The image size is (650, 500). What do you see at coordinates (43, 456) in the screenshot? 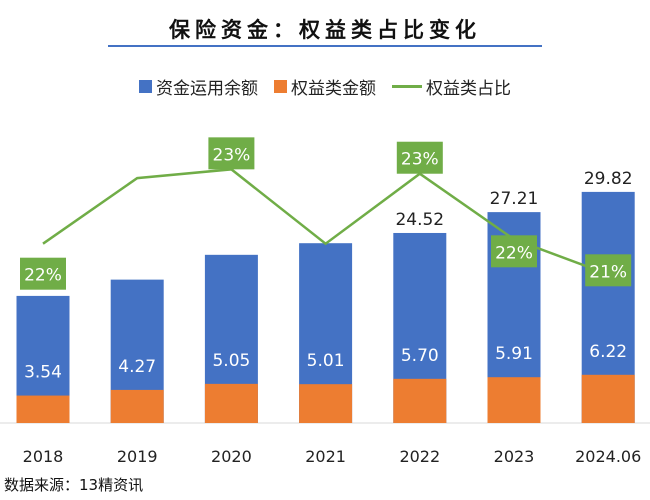
I see `x-tick-label: 2018` at bounding box center [43, 456].